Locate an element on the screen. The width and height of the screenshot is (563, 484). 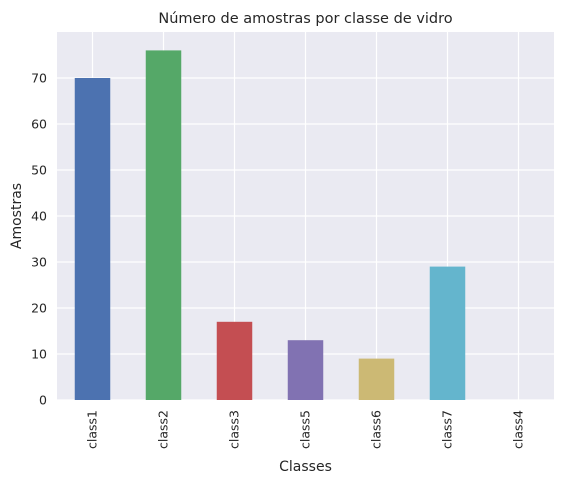
chart-title: Número de amostras por classe de vidro is located at coordinates (305, 19).